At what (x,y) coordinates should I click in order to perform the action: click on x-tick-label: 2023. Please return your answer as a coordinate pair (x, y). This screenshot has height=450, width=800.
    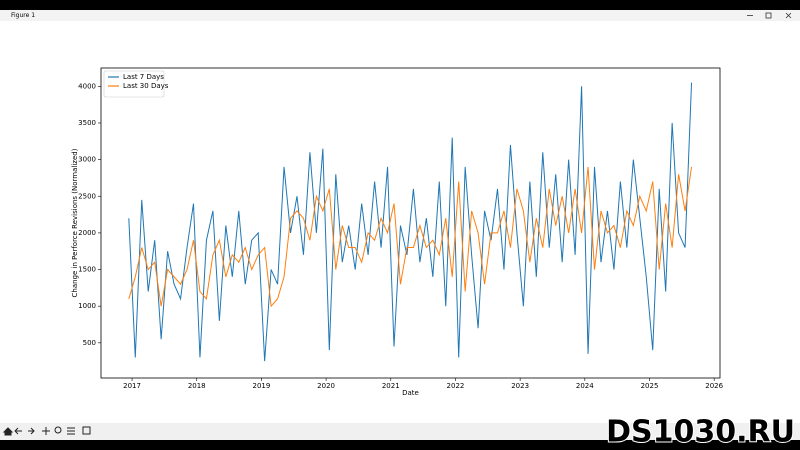
    Looking at the image, I should click on (520, 386).